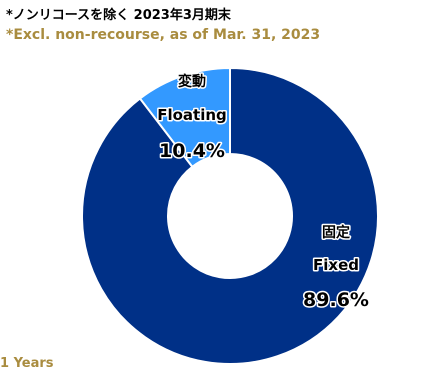  What do you see at coordinates (163, 35) in the screenshot?
I see `note-english: *Excl. non-recourse, as of Mar. 31, 2023` at bounding box center [163, 35].